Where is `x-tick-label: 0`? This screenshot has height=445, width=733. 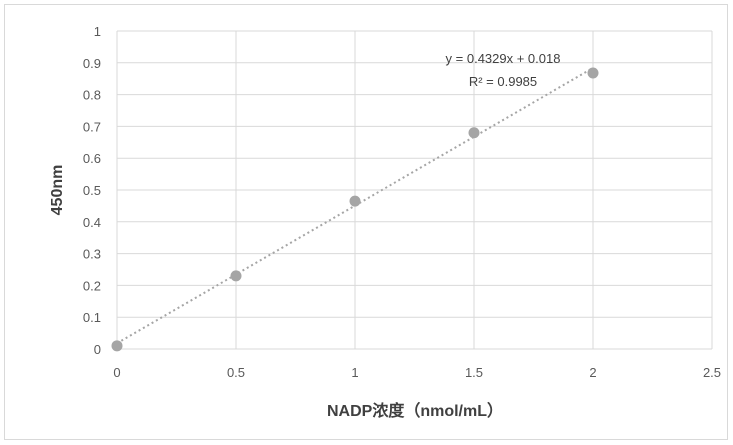 x-tick-label: 0 is located at coordinates (116, 372).